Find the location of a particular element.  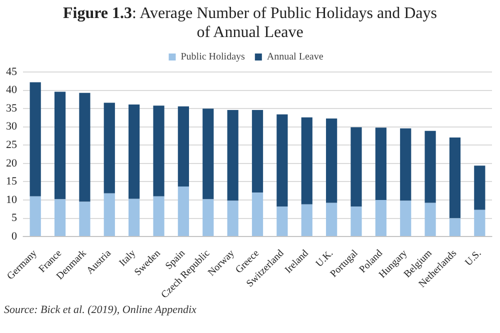

y-tick-label: 5 is located at coordinates (15, 218).